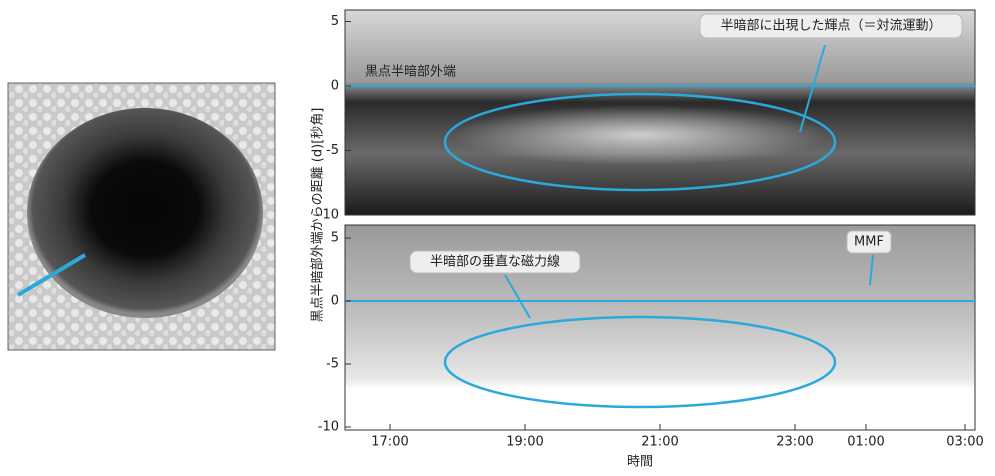 The height and width of the screenshot is (476, 995). What do you see at coordinates (640, 462) in the screenshot?
I see `x-axis-label: 時間` at bounding box center [640, 462].